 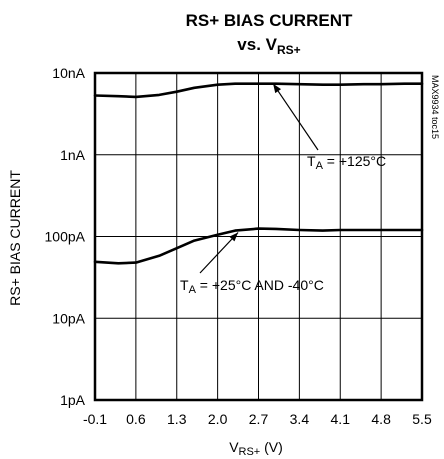 I want to click on chart-title-line2: vs. VRS+, so click(x=268, y=46).